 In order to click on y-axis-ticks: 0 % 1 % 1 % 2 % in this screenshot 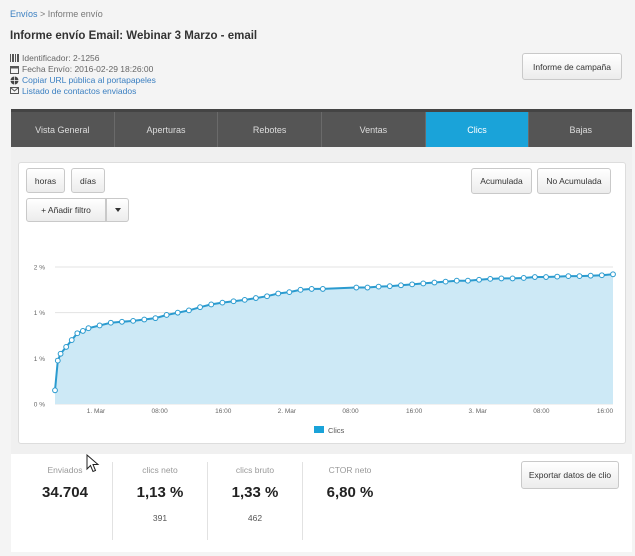, I will do `click(39, 337)`.